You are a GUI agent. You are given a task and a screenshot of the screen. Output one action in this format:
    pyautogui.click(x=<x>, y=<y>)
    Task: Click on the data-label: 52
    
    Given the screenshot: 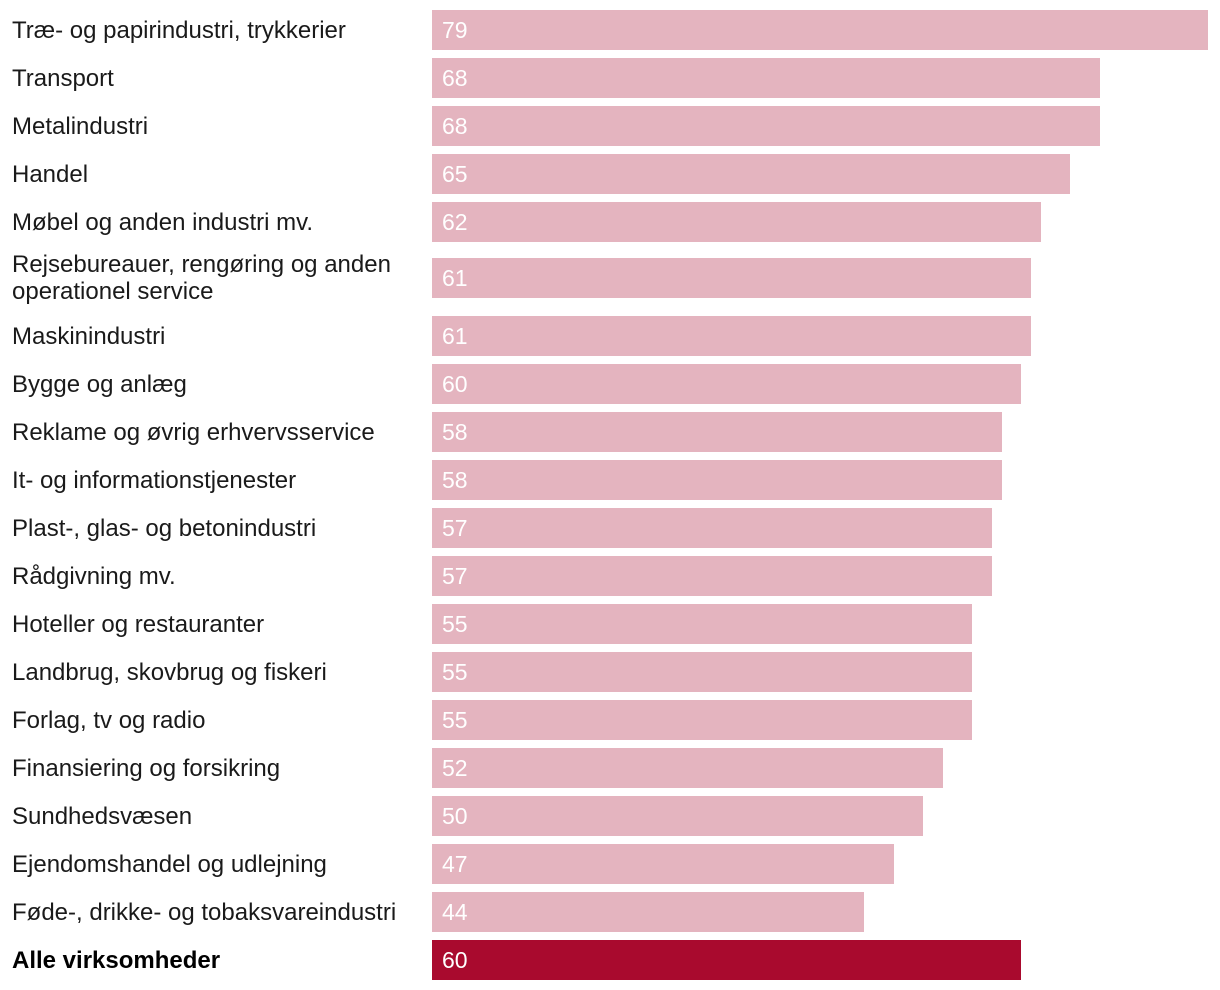 What is the action you would take?
    pyautogui.click(x=455, y=768)
    